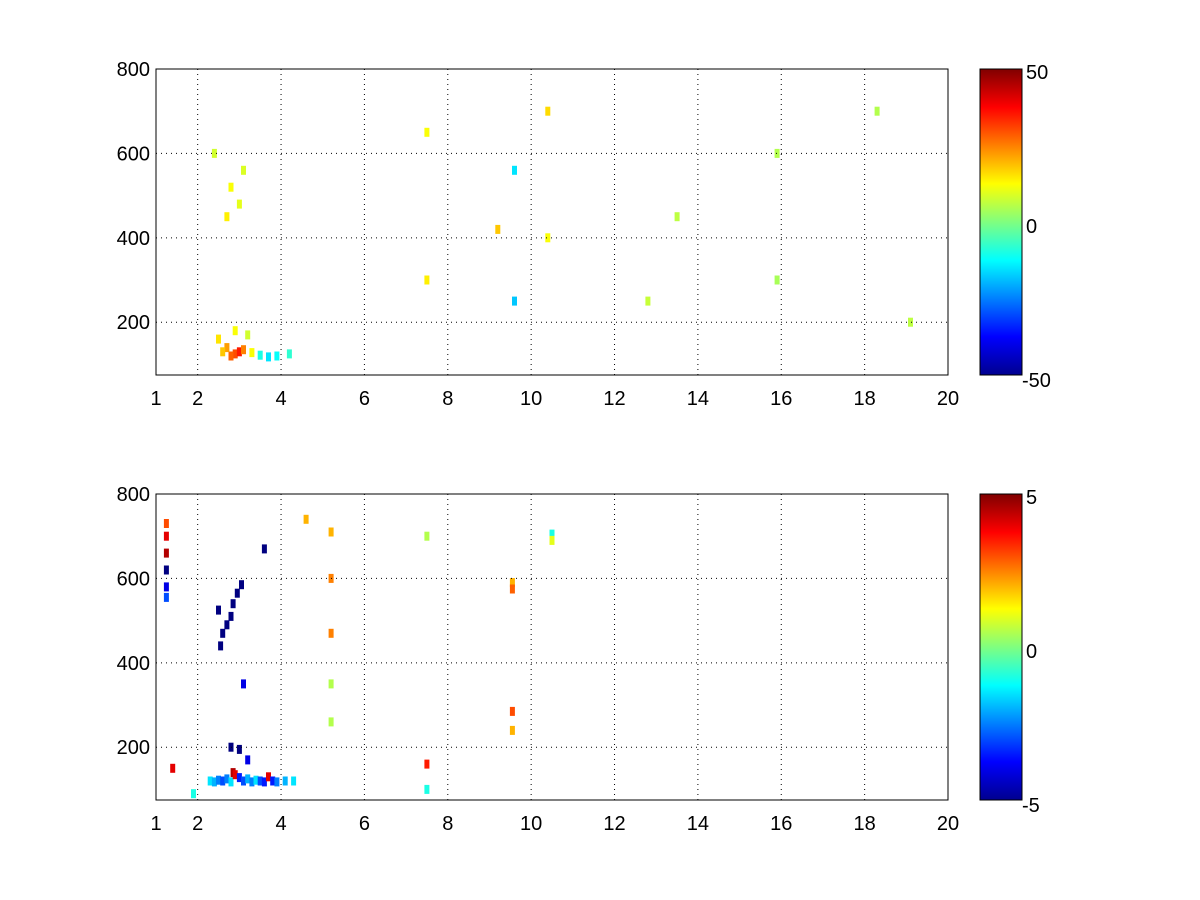  I want to click on panel-1-colorbar: 50 0 -50, so click(1015, 227).